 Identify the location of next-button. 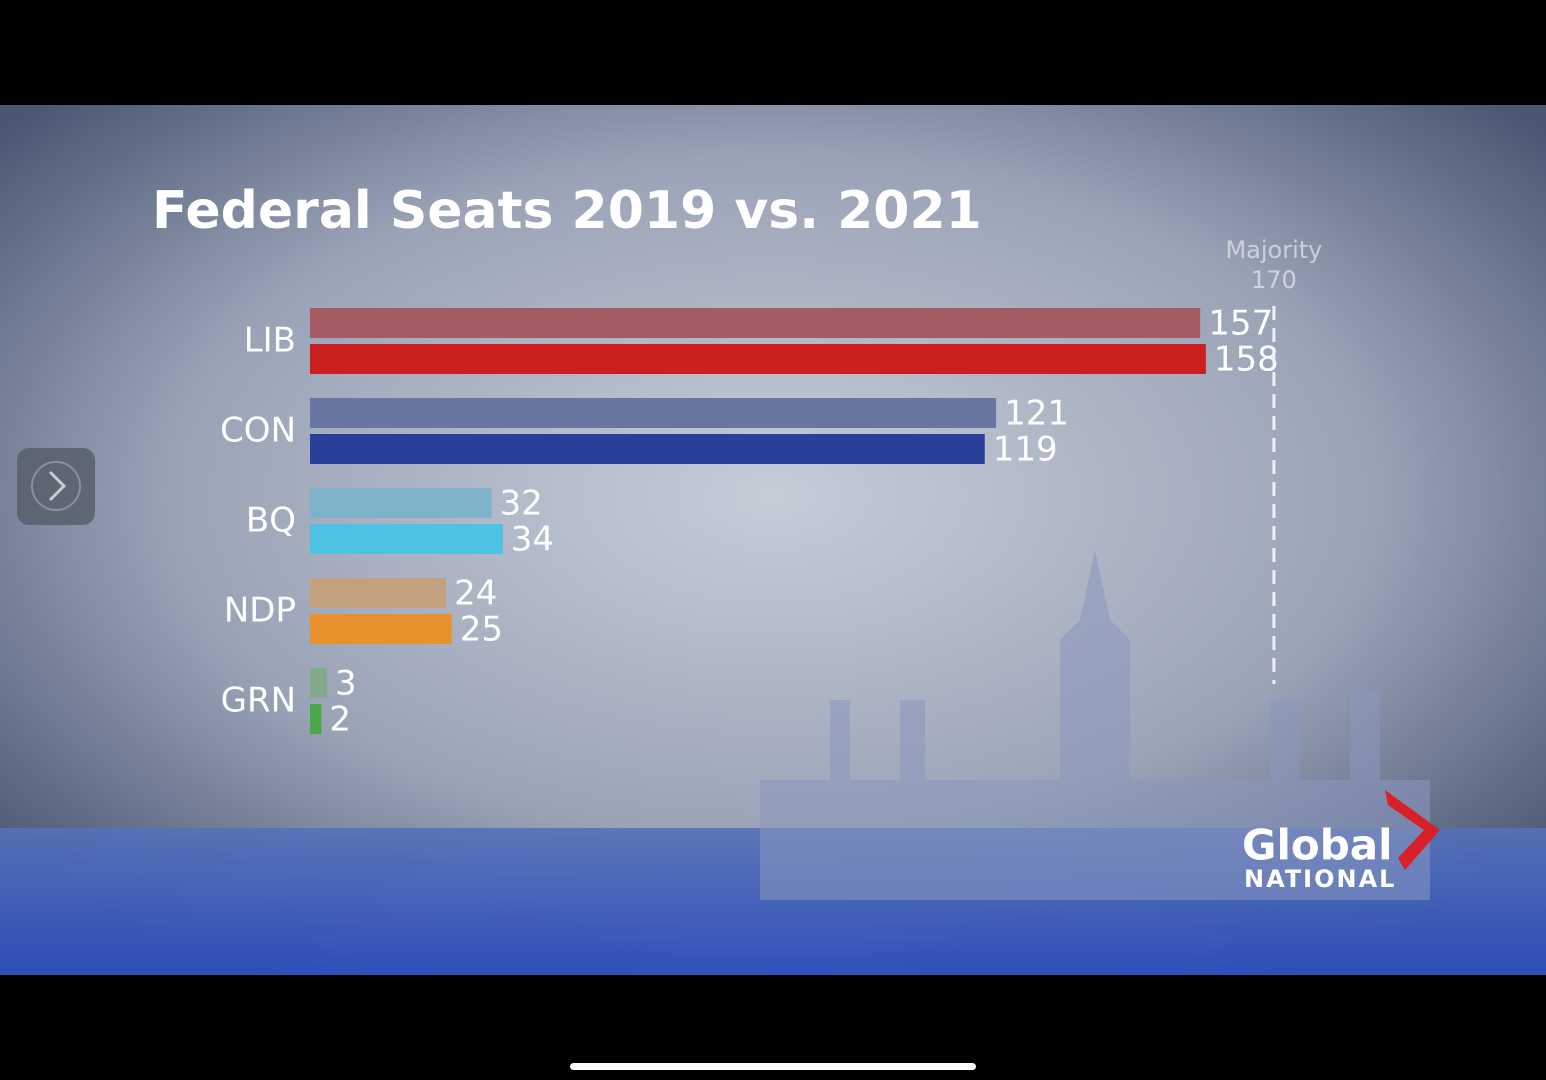
(56, 486).